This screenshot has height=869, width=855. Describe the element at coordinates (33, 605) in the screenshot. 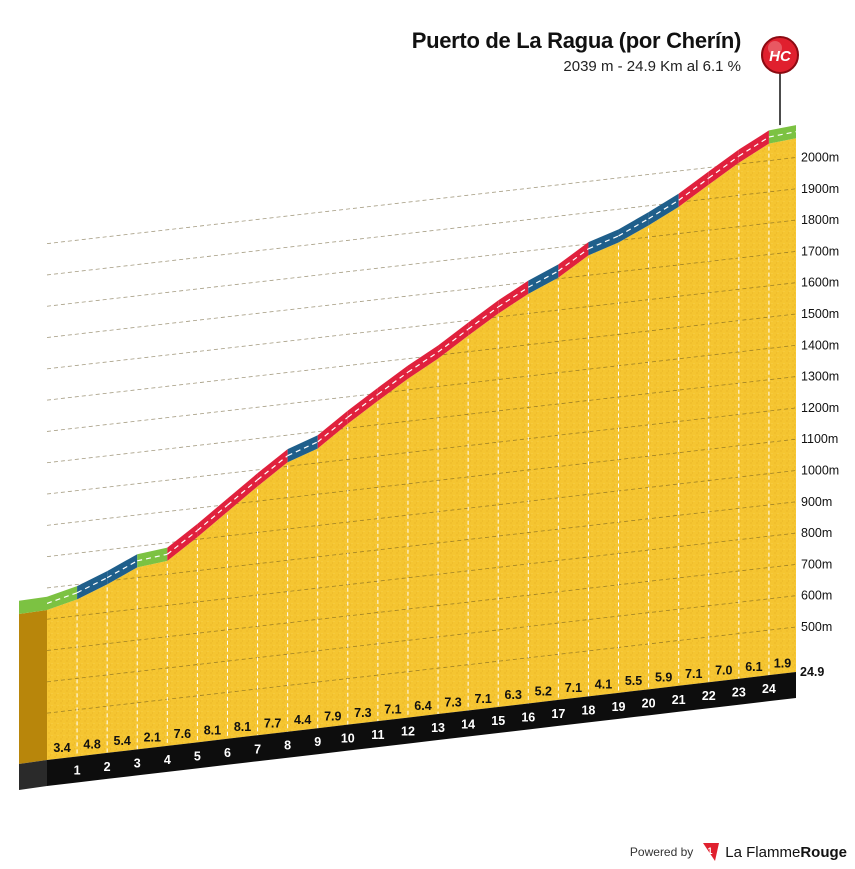

I see `segment-left-cap` at that location.